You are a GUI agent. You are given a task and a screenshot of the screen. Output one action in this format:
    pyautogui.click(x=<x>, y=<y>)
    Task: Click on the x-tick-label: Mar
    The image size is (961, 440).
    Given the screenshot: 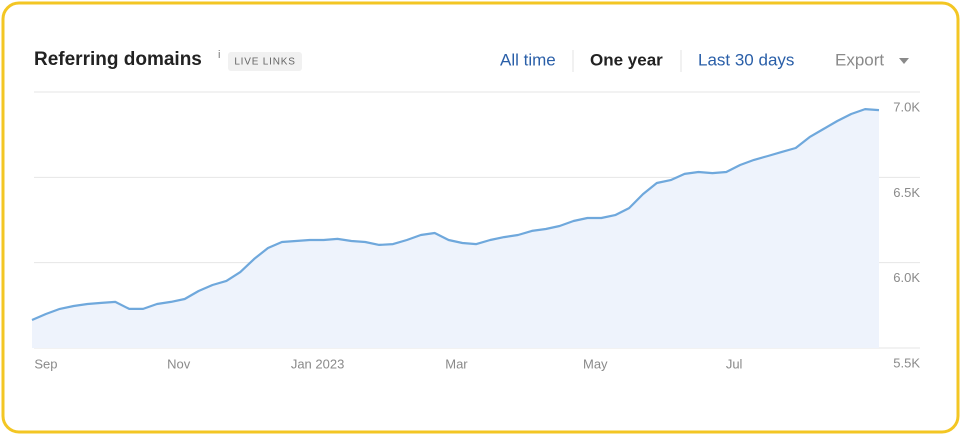 What is the action you would take?
    pyautogui.click(x=456, y=363)
    